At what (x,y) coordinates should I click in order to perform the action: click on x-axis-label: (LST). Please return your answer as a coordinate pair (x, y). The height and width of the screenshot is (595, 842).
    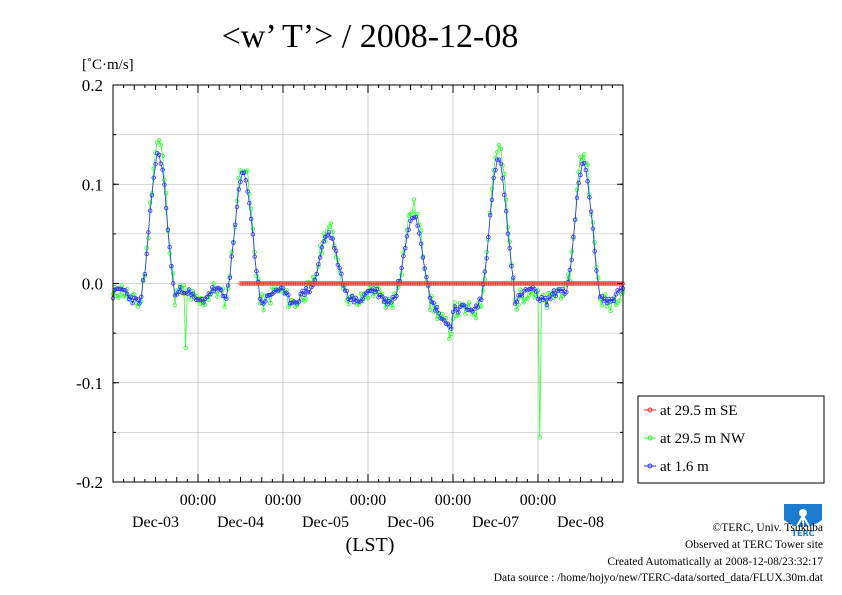
    Looking at the image, I should click on (370, 545).